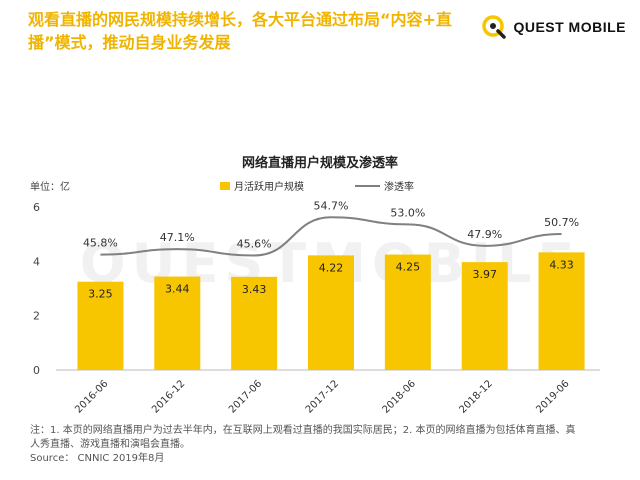 Image resolution: width=640 pixels, height=480 pixels. Describe the element at coordinates (50, 186) in the screenshot. I see `unit-label: 单位：亿` at that location.